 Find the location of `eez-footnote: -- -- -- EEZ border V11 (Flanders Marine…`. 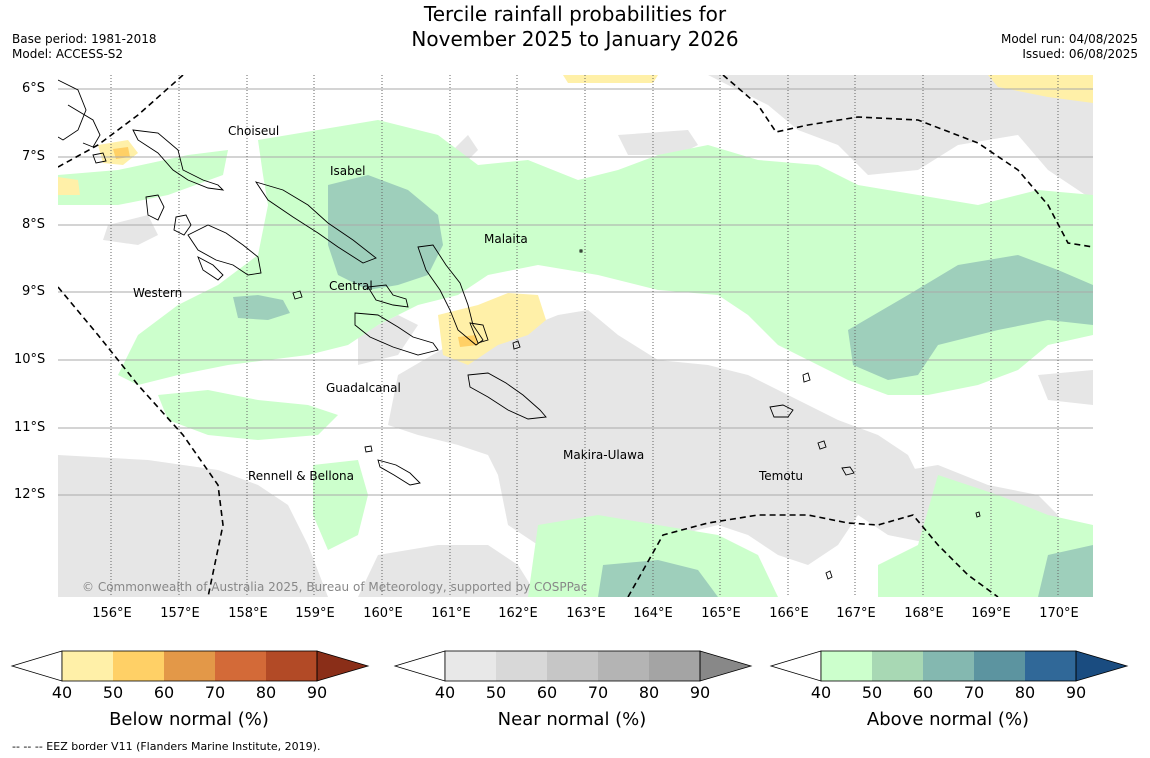

eez-footnote: -- -- -- EEZ border V11 (Flanders Marine… is located at coordinates (166, 746).